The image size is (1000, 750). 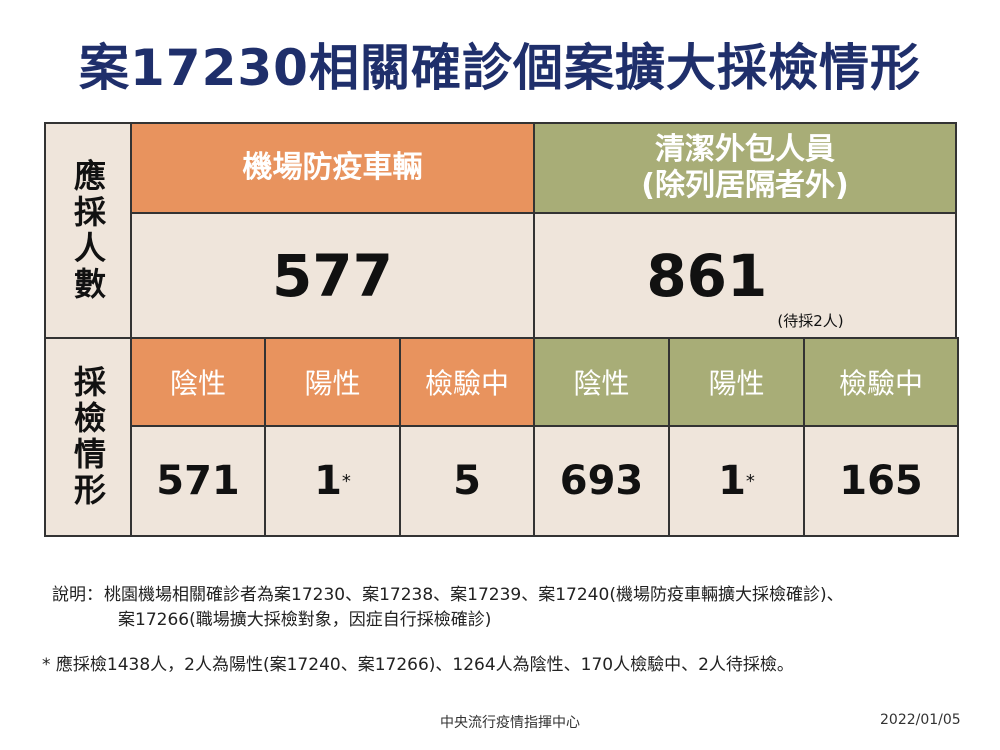 I want to click on total-cell: 861 (待採2人), so click(x=745, y=275).